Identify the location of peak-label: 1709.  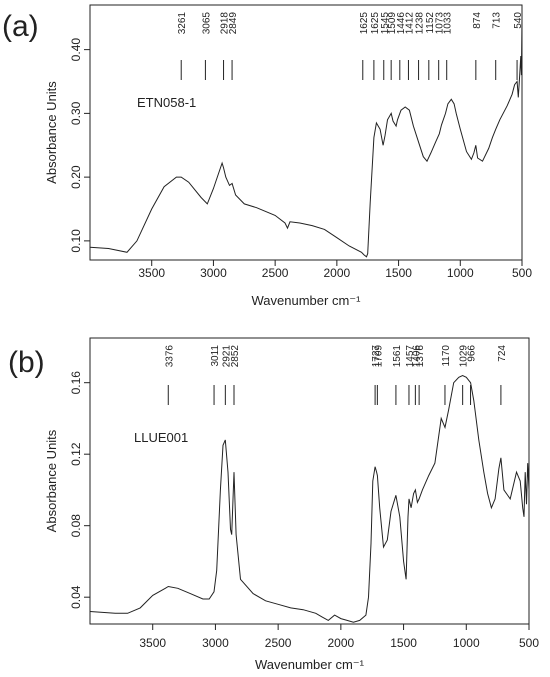
(378, 356).